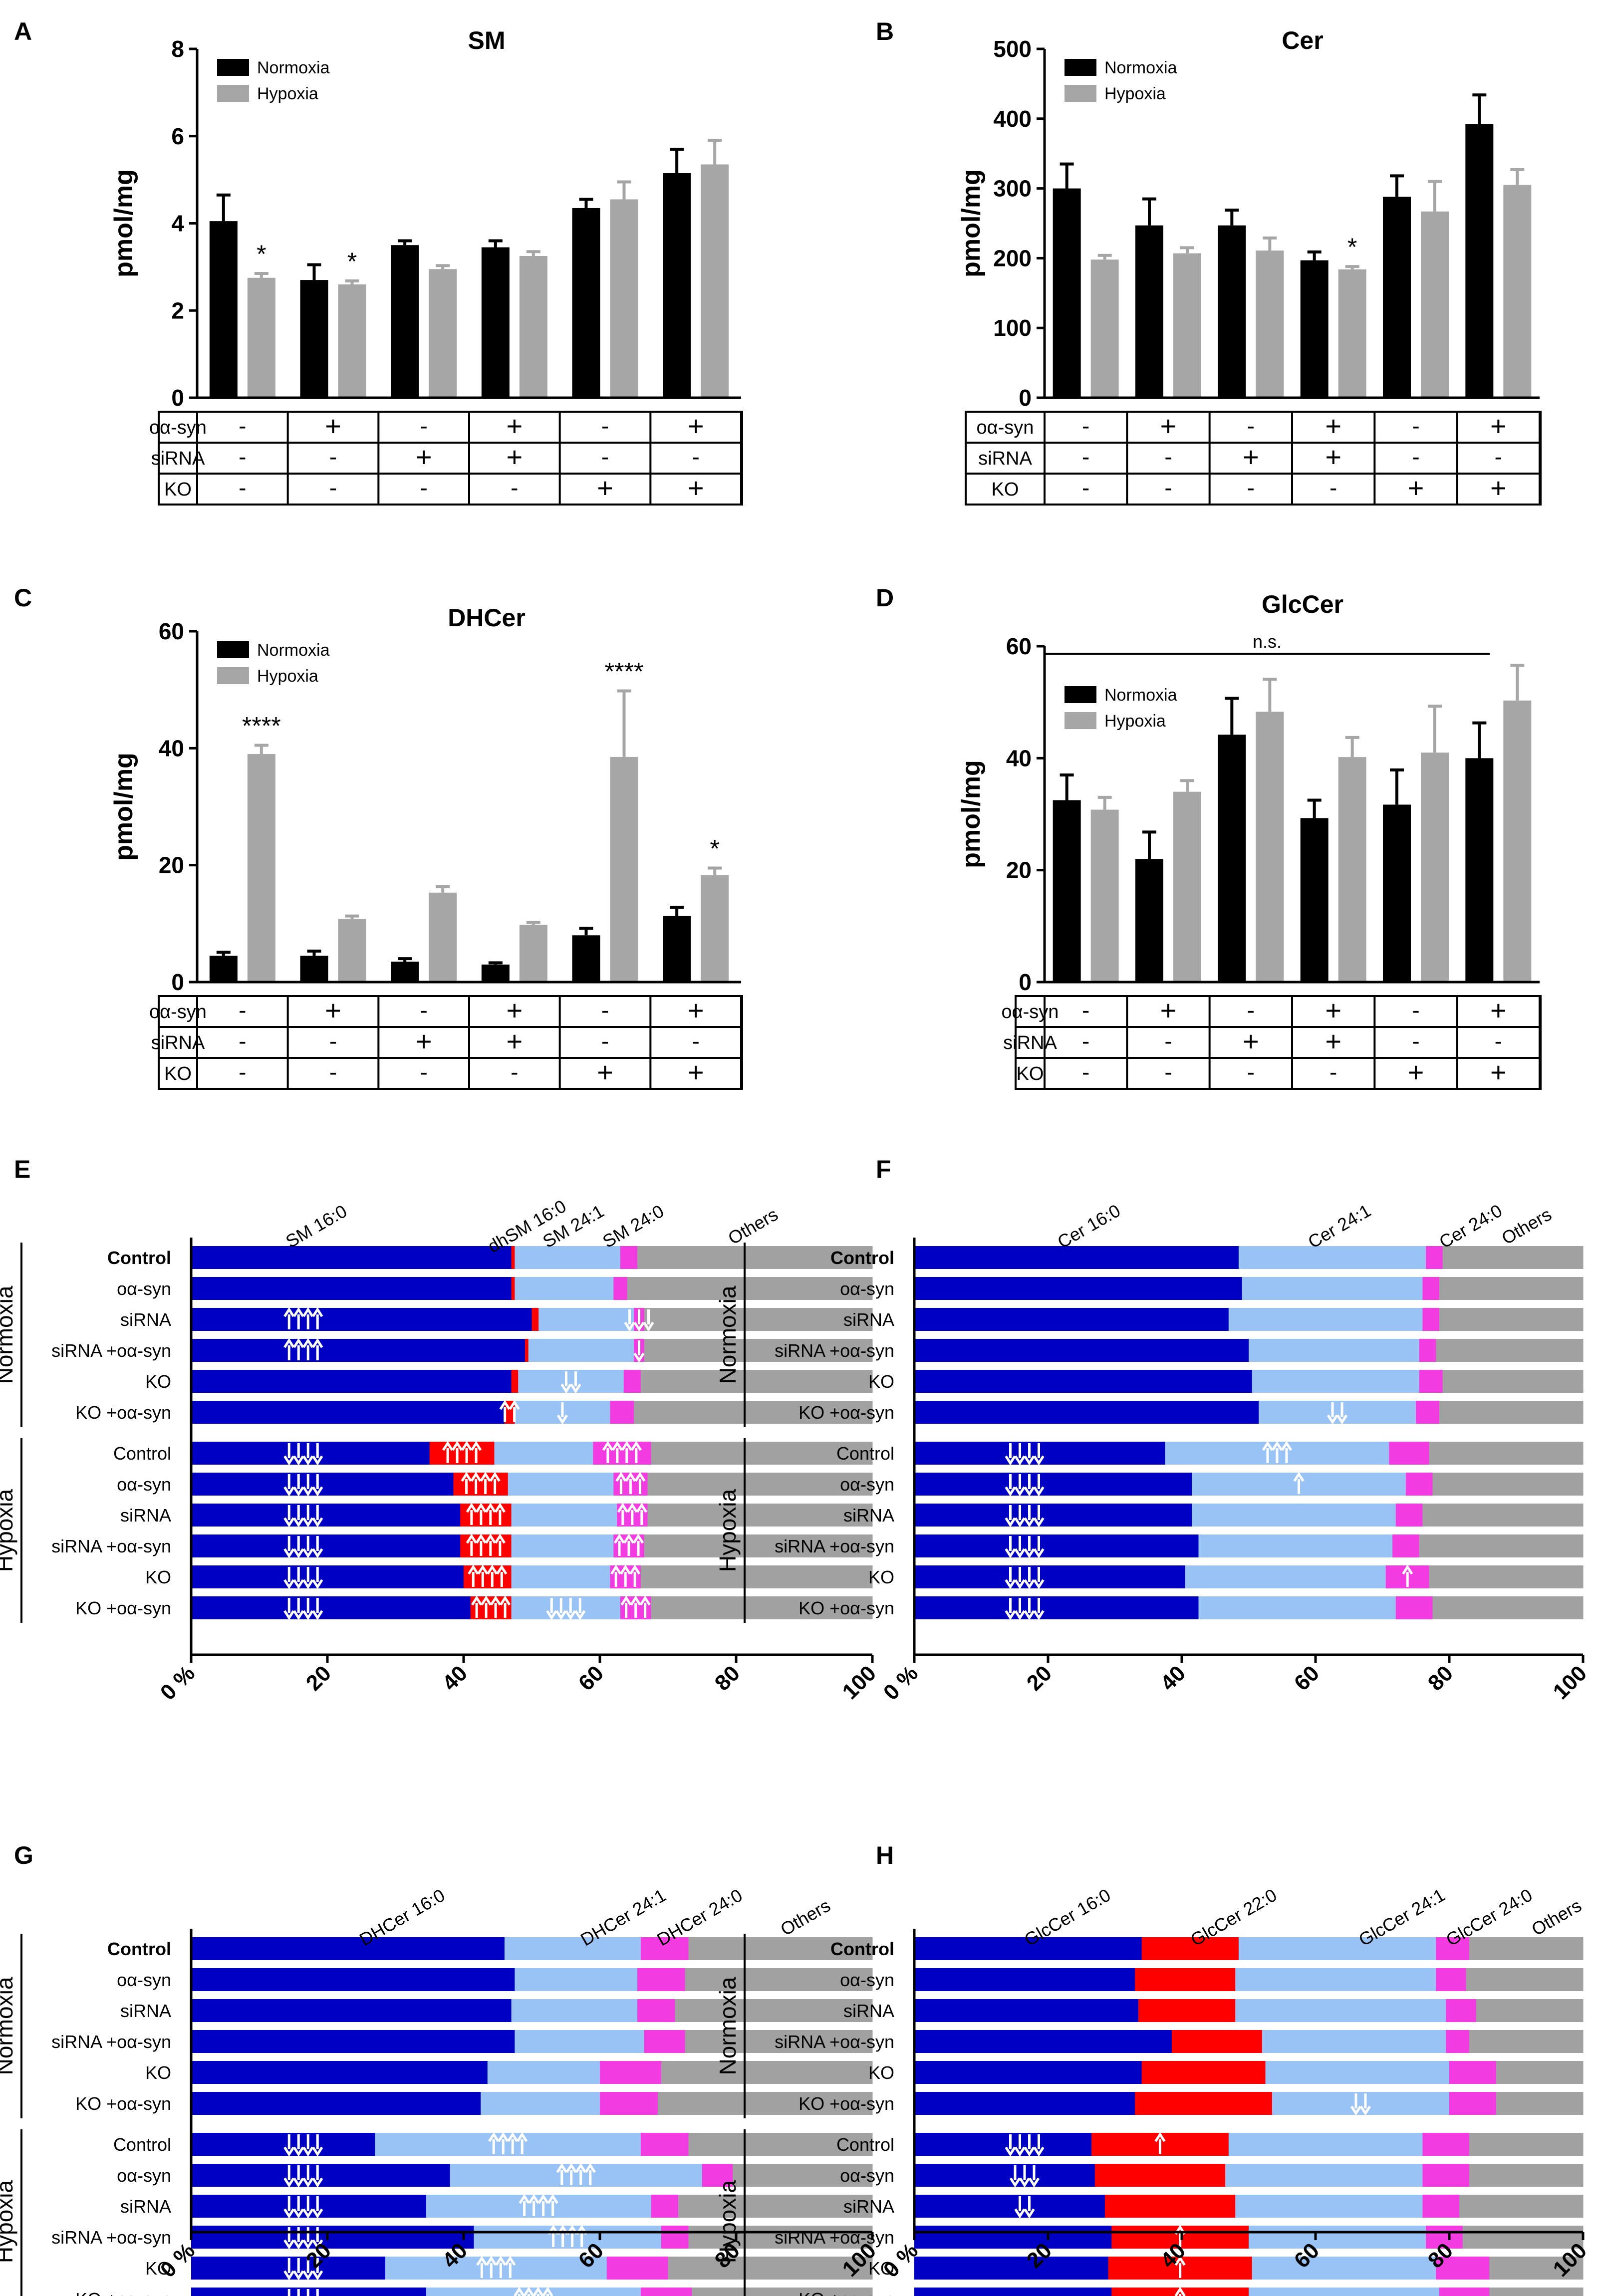 The image size is (1598, 2296). I want to click on condition-table, so click(1278, 1042).